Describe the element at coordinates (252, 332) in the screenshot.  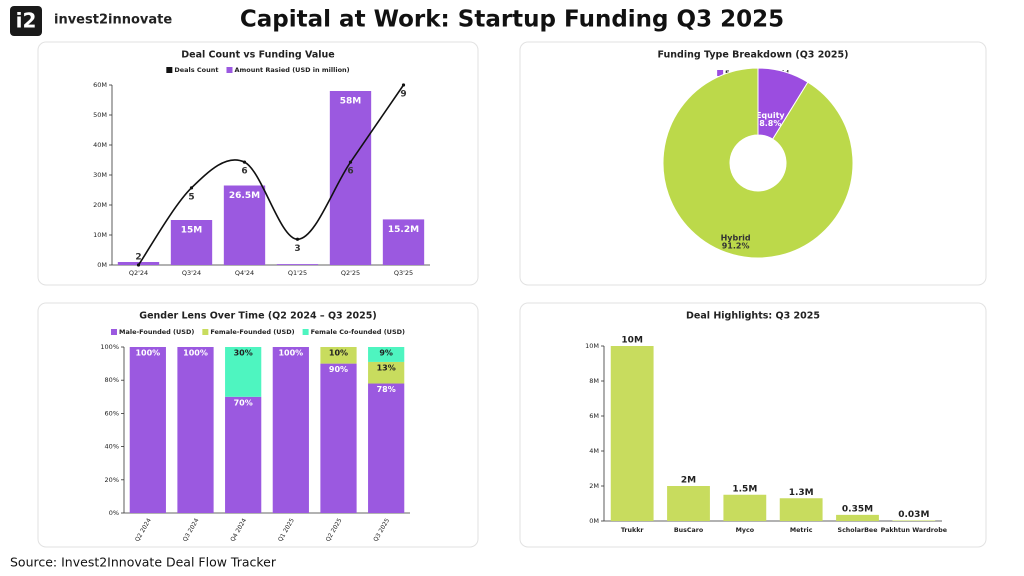
I see `legend-label: Female-Founded (USD)` at that location.